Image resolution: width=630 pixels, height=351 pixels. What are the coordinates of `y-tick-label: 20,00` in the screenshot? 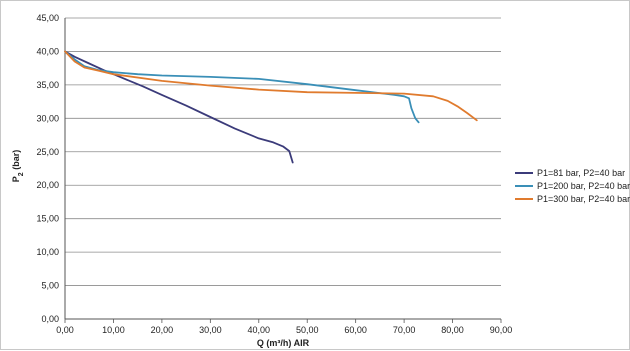 It's located at (47, 185).